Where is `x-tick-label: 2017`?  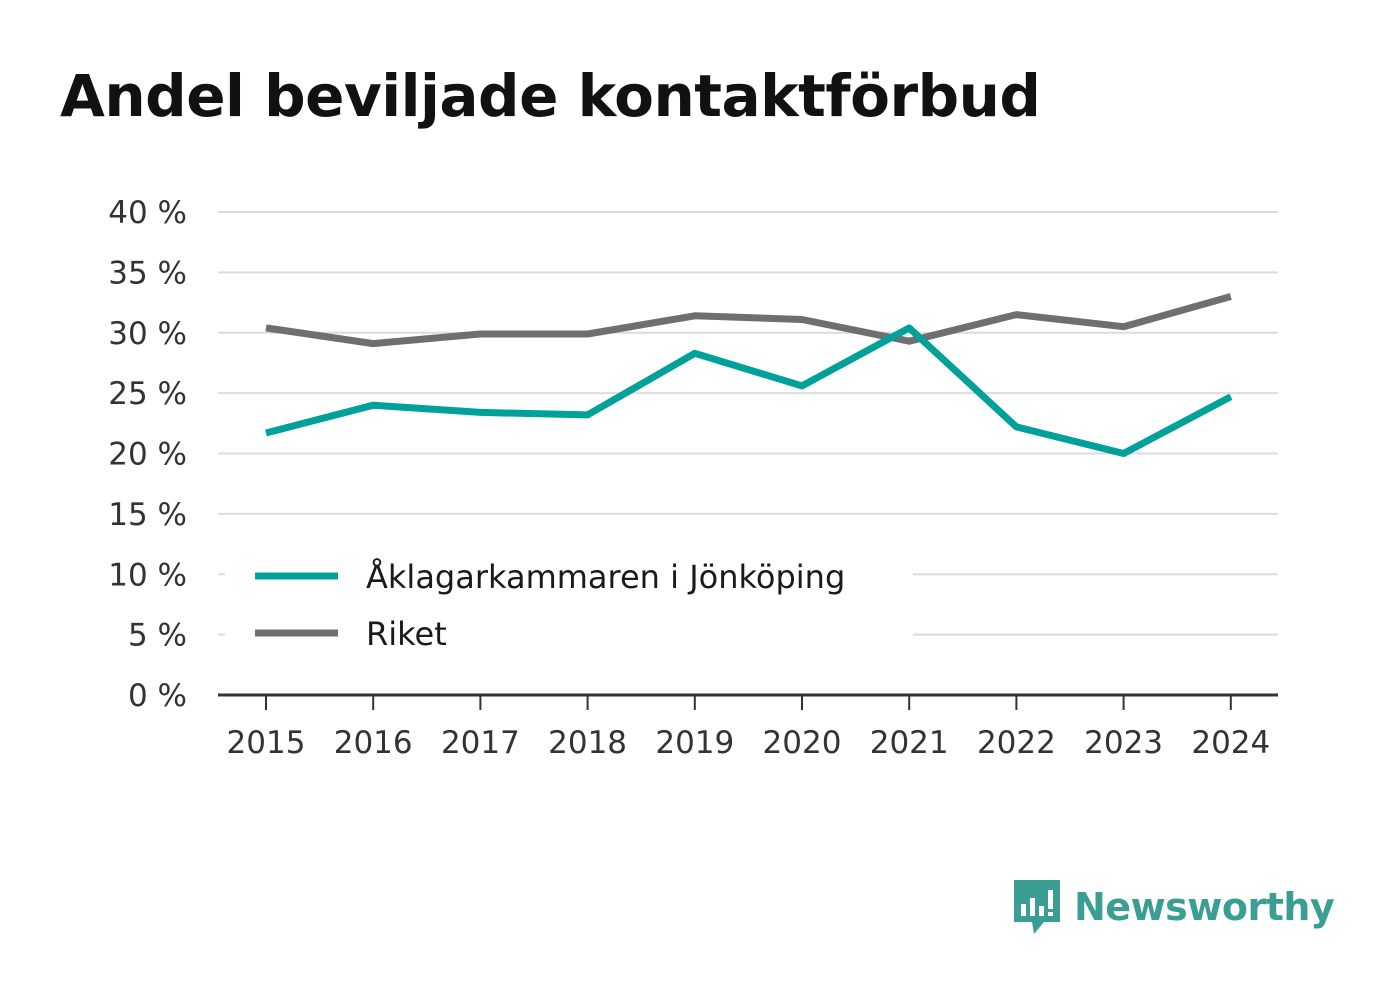 x-tick-label: 2017 is located at coordinates (480, 743).